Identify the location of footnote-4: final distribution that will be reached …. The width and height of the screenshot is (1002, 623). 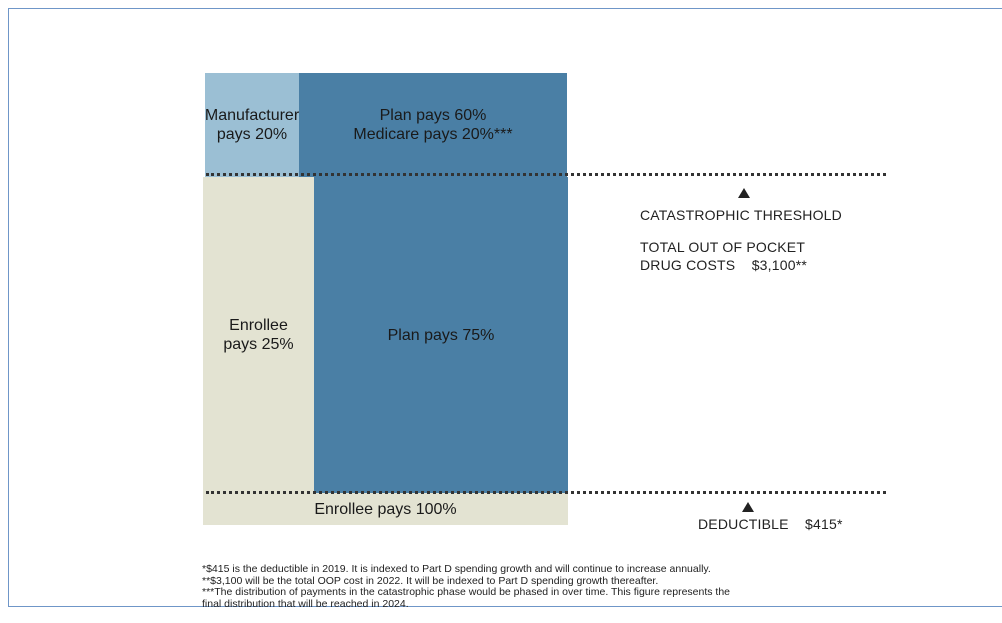
(305, 603).